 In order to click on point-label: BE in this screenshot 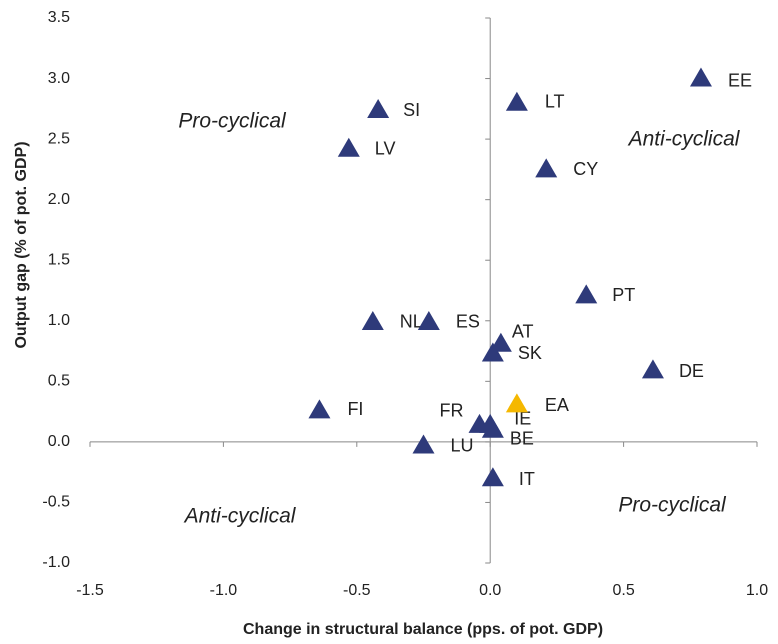, I will do `click(522, 439)`.